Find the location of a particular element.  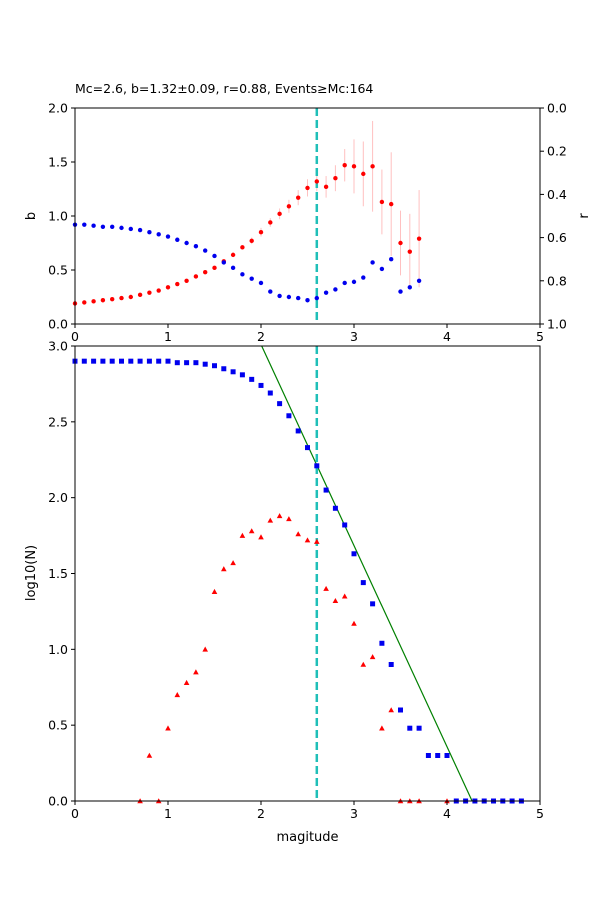

top-x-tick-label: 2 is located at coordinates (261, 336).